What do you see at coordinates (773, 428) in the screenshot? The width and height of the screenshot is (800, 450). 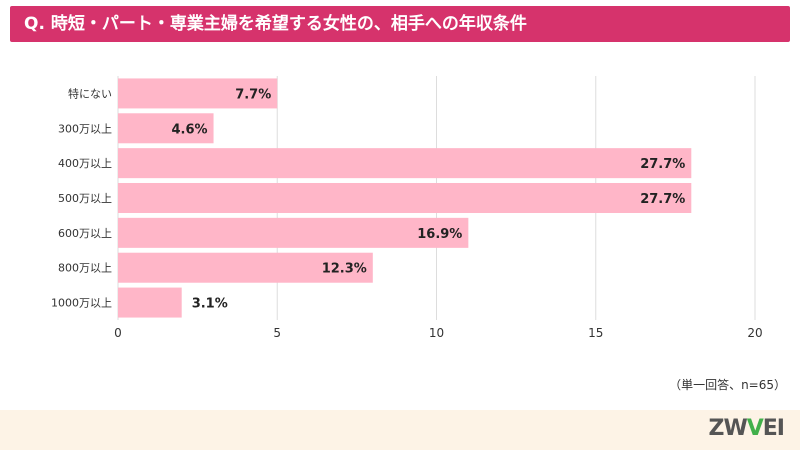 I see `logo-text-suffix: EI` at bounding box center [773, 428].